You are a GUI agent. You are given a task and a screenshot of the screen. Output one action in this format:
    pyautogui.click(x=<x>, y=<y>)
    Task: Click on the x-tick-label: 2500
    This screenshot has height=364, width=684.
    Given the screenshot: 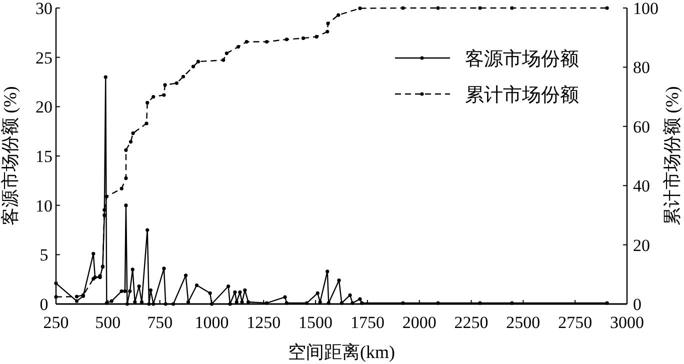 What is the action you would take?
    pyautogui.click(x=523, y=322)
    